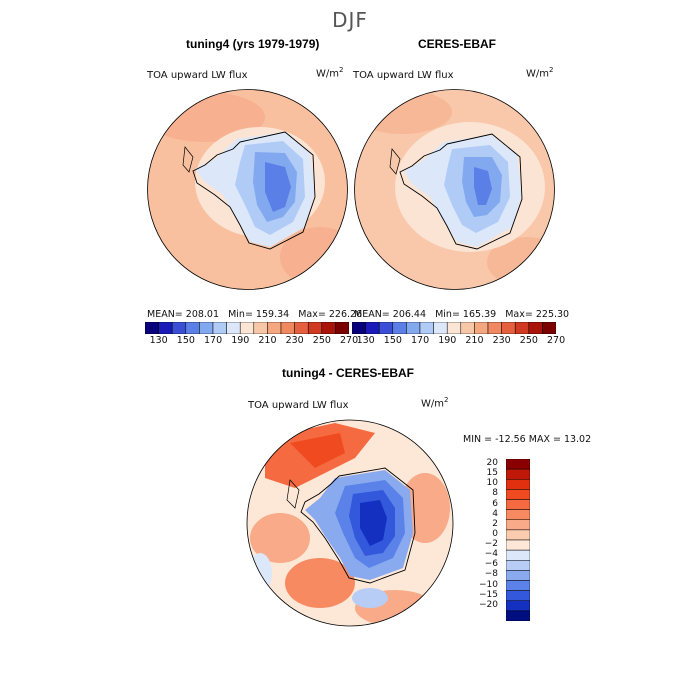 Image resolution: width=700 pixels, height=700 pixels. What do you see at coordinates (348, 373) in the screenshot?
I see `panel3-title: tuning4 - CERES-EBAF` at bounding box center [348, 373].